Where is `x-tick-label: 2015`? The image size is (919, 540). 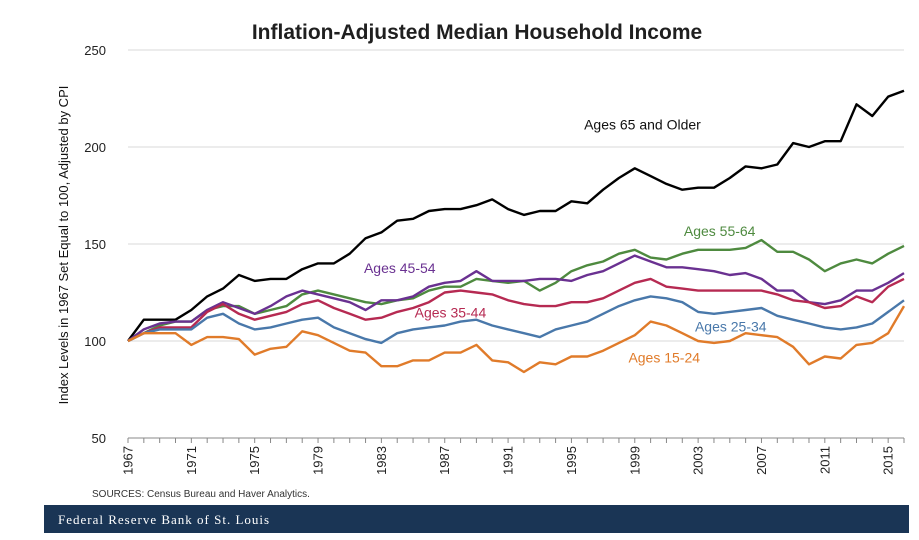 x-tick-label: 2015 is located at coordinates (888, 460).